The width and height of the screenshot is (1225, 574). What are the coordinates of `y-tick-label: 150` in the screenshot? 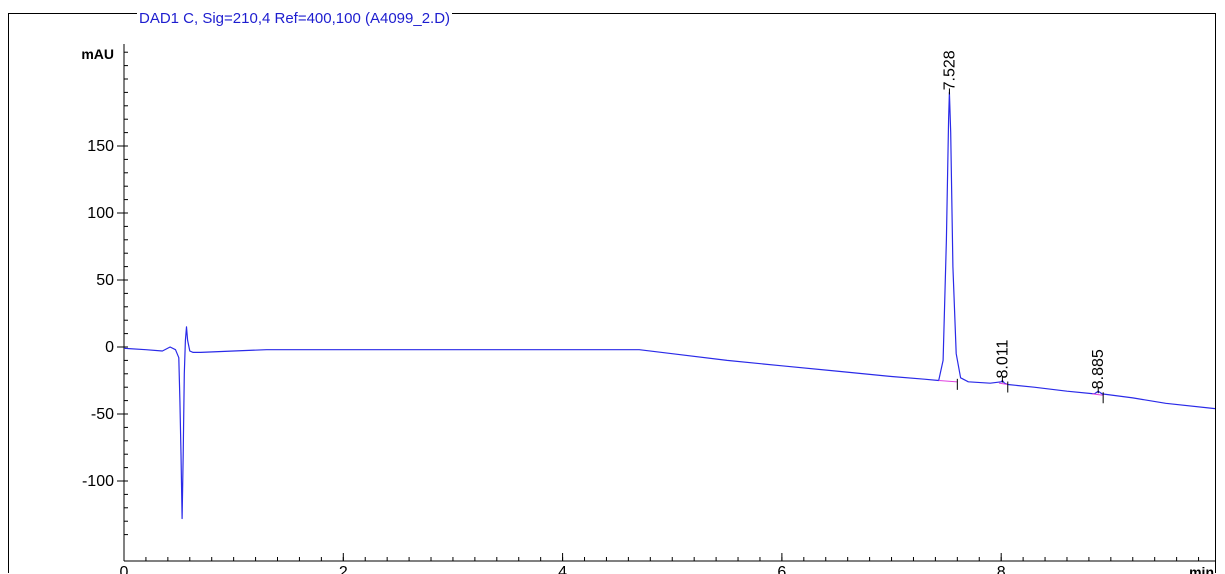 It's located at (100, 146).